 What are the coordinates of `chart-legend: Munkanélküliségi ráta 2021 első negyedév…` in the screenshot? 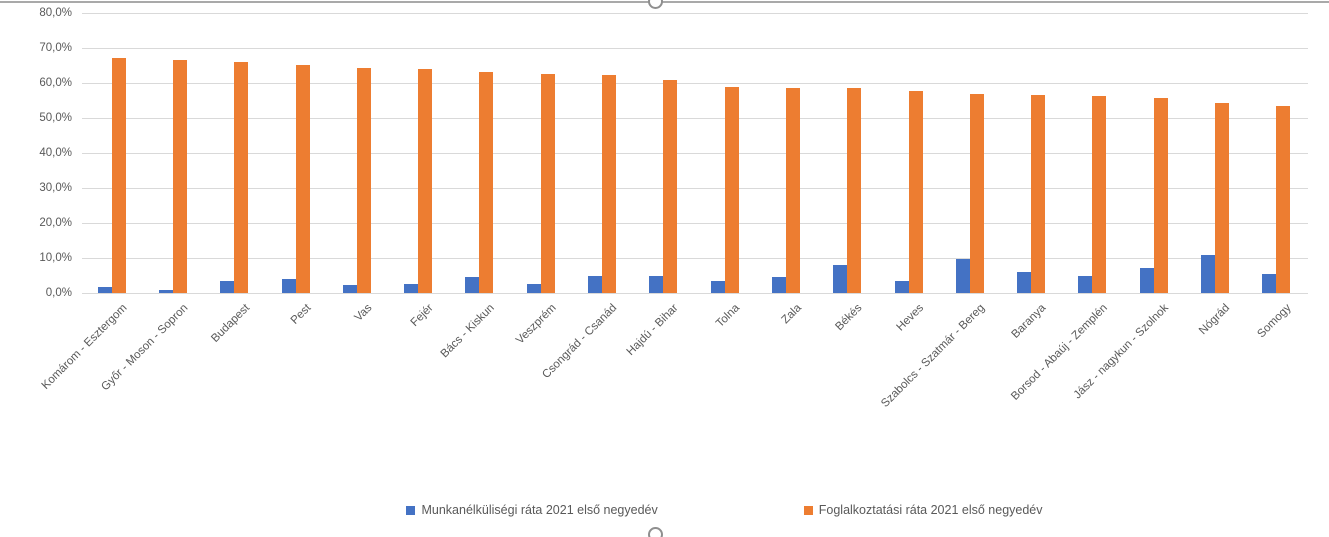 It's located at (694, 510).